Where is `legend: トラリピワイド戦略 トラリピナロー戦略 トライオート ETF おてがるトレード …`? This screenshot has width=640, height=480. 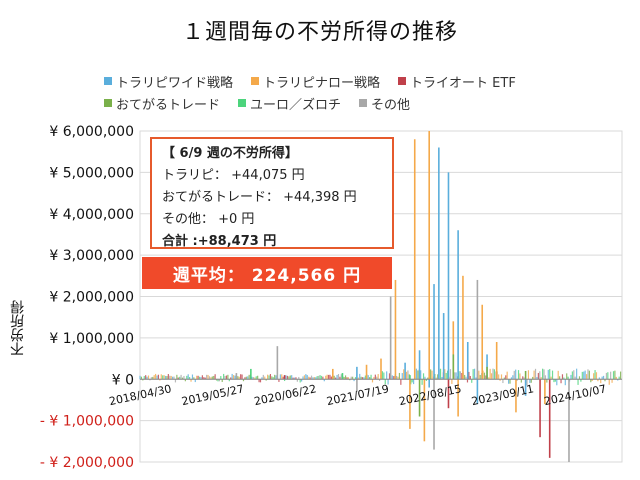
legend: トラリピワイド戦略 トラリピナロー戦略 トライオート ETF おてがるトレード … is located at coordinates (344, 92).